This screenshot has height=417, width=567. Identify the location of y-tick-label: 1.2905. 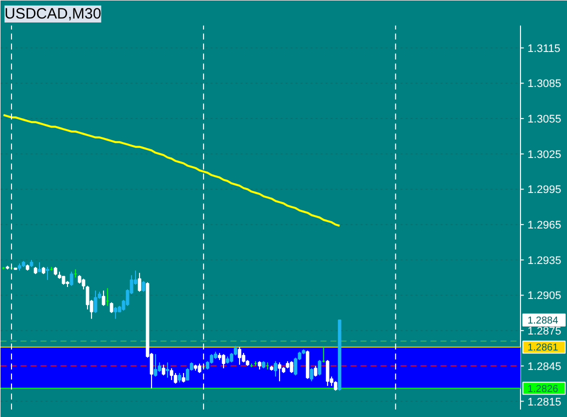
(545, 296).